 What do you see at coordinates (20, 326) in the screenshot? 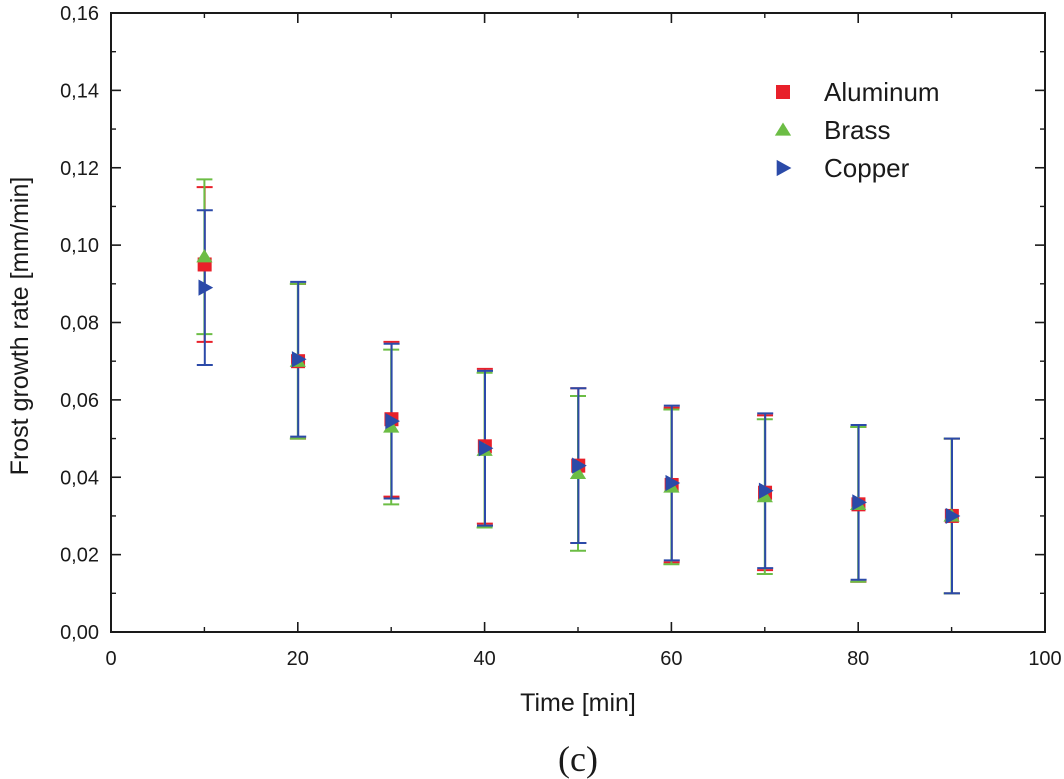
I see `y-axis-title: Frost growth rate [mm/min]` at bounding box center [20, 326].